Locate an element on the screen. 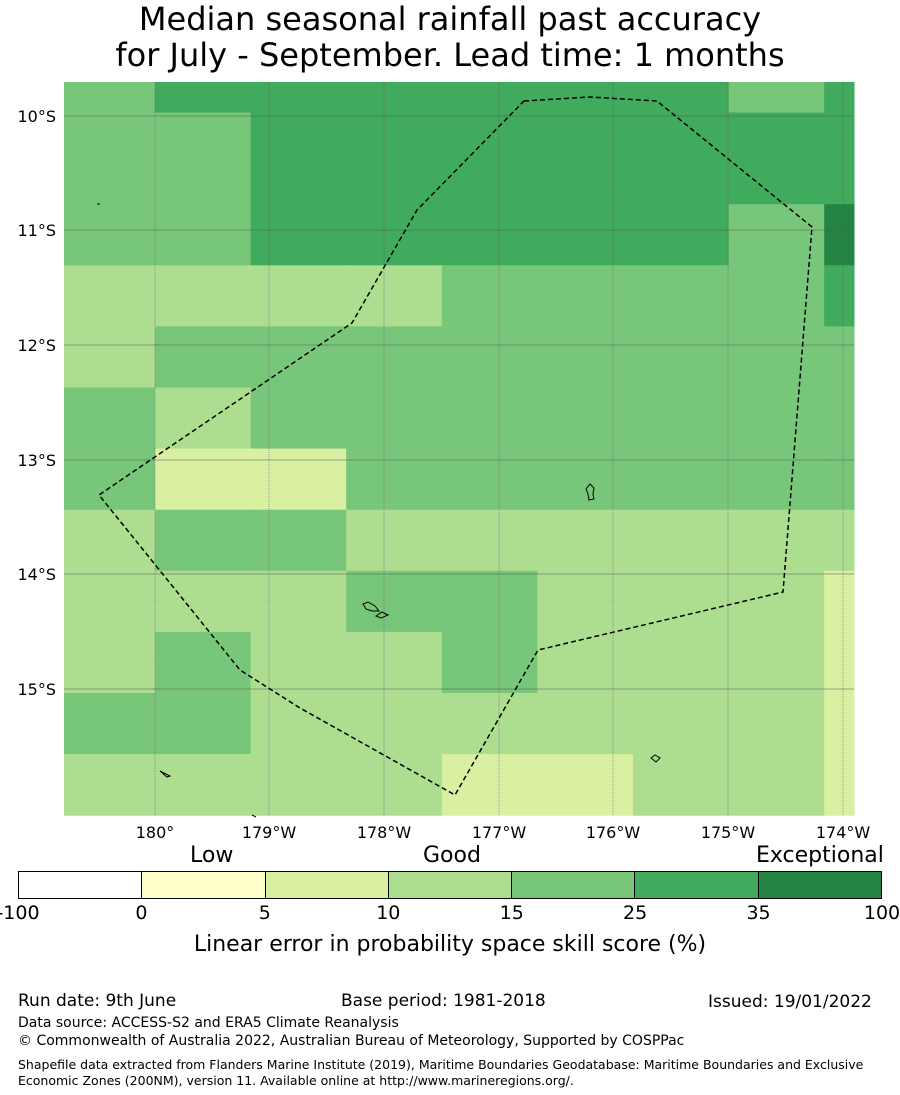  longitude-label: 178°W is located at coordinates (384, 832).